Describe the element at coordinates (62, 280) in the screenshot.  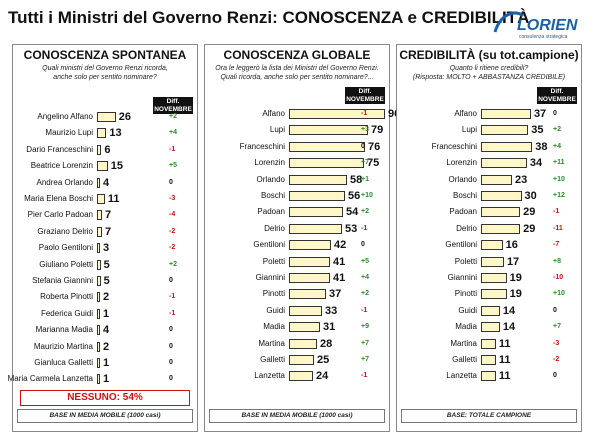
I see `category-label: Stefania Giannini` at that location.